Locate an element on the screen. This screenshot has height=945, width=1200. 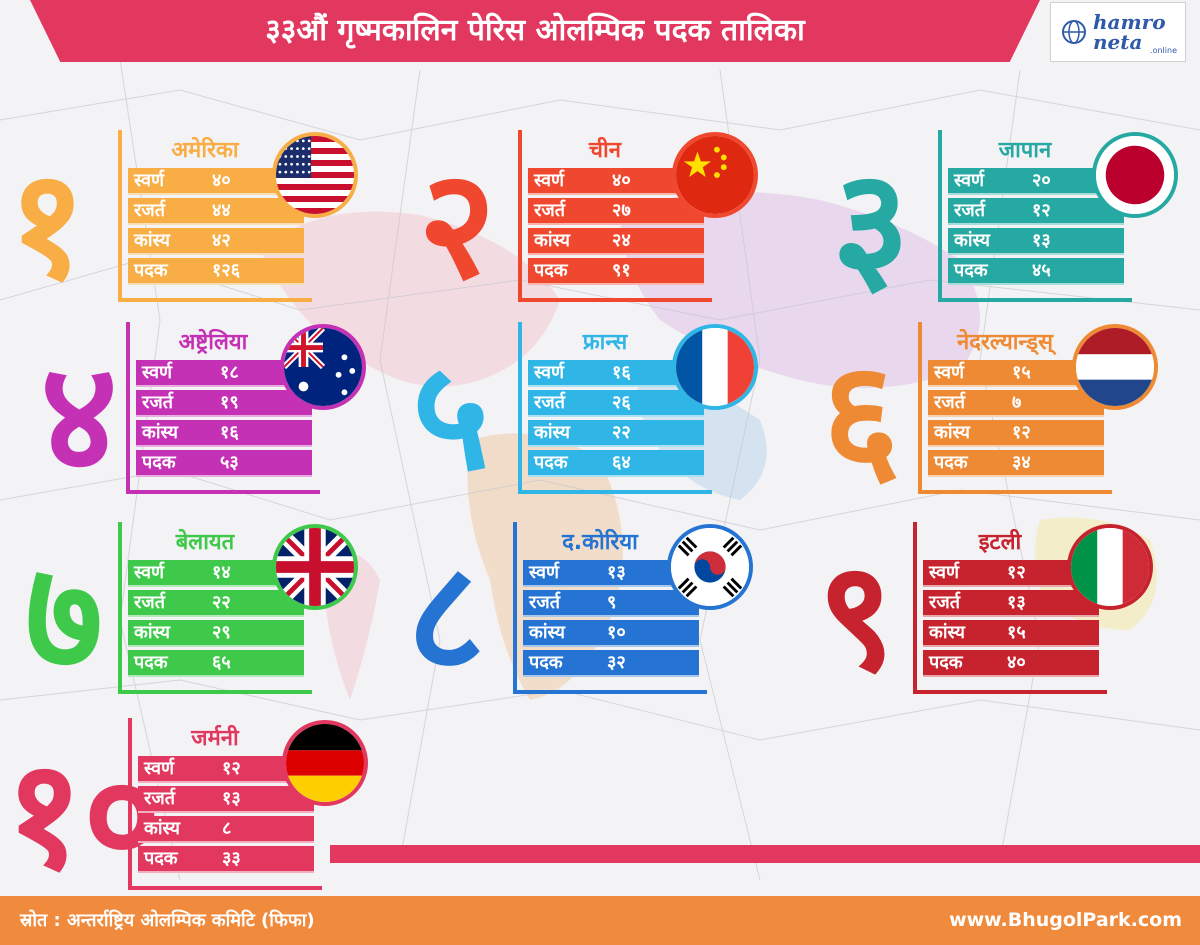
medal-card: २ चीन स्वर्ण ४० रजर्त २७ कांस्य २४ पदक ९१ is located at coordinates (579, 221).